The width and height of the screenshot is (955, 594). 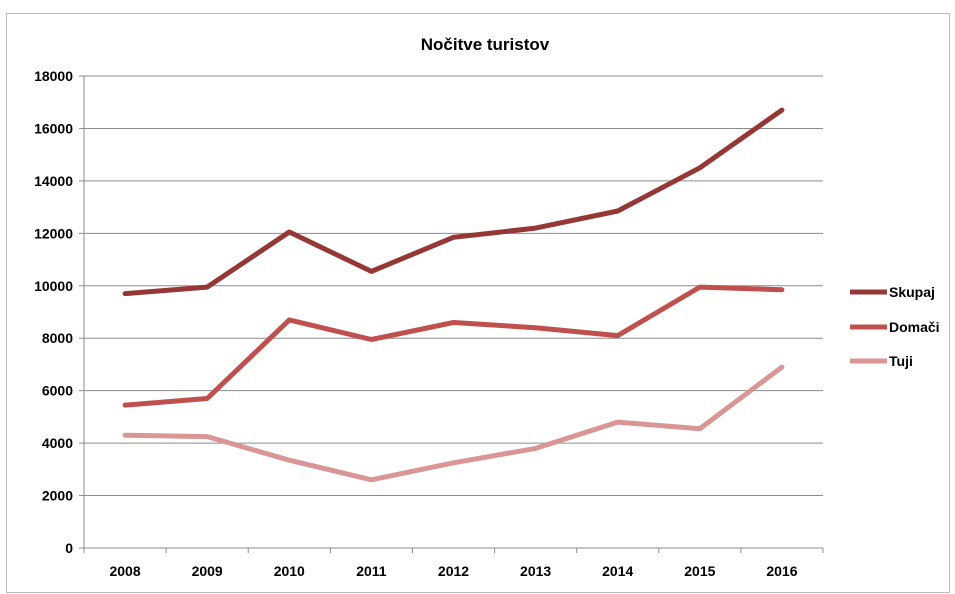 I want to click on chart-title: Nočitve turistov, so click(x=485, y=44).